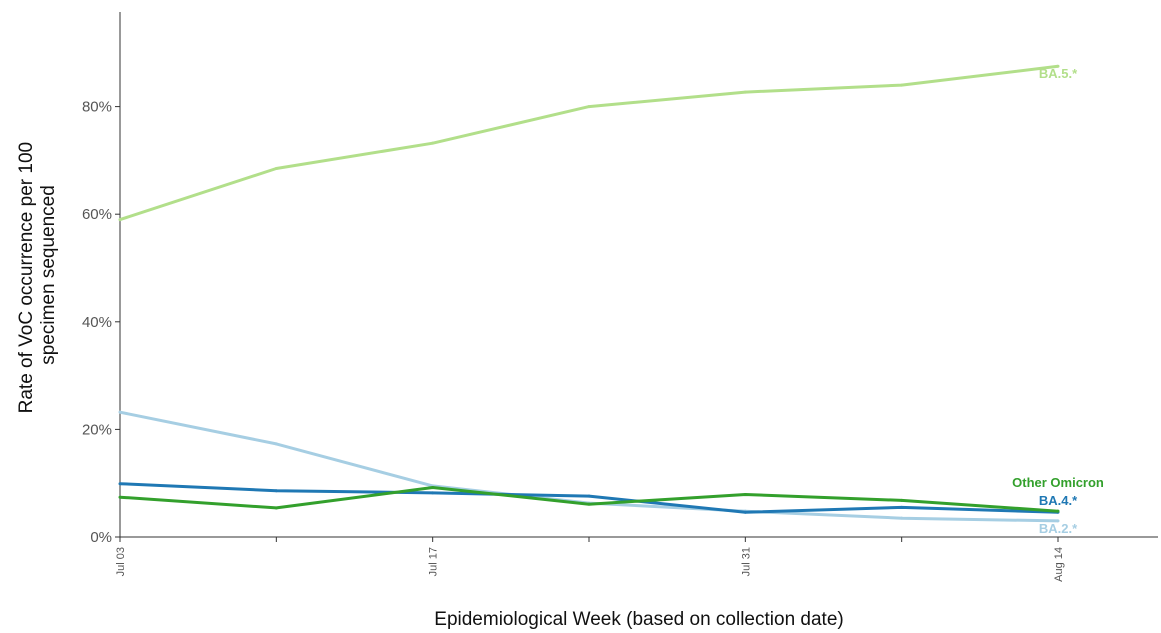 The width and height of the screenshot is (1161, 633). I want to click on y-tick-label: 80%, so click(97, 107).